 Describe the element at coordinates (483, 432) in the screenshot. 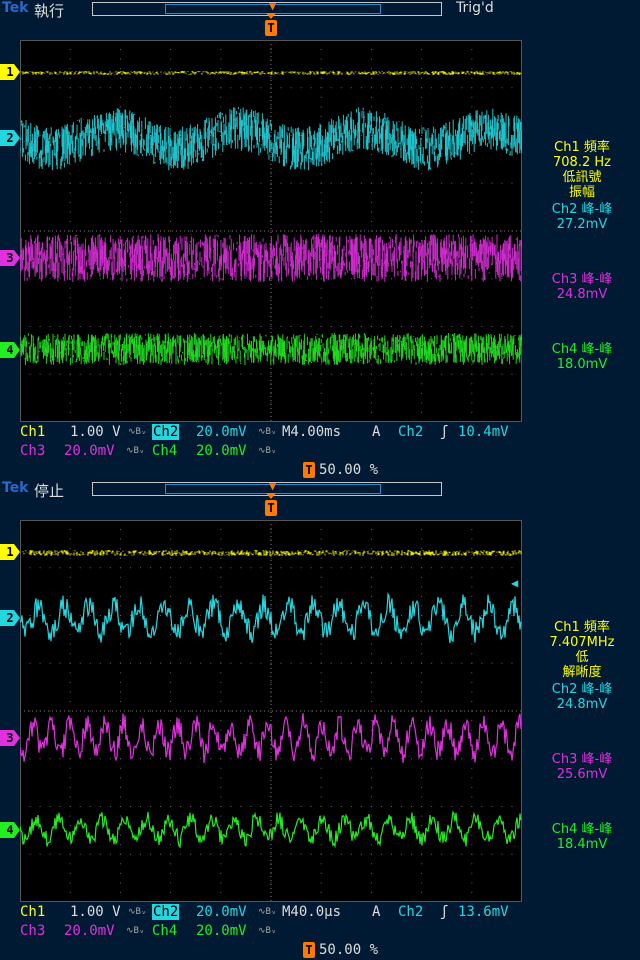

I see `trigger-level: 10.4mV` at that location.